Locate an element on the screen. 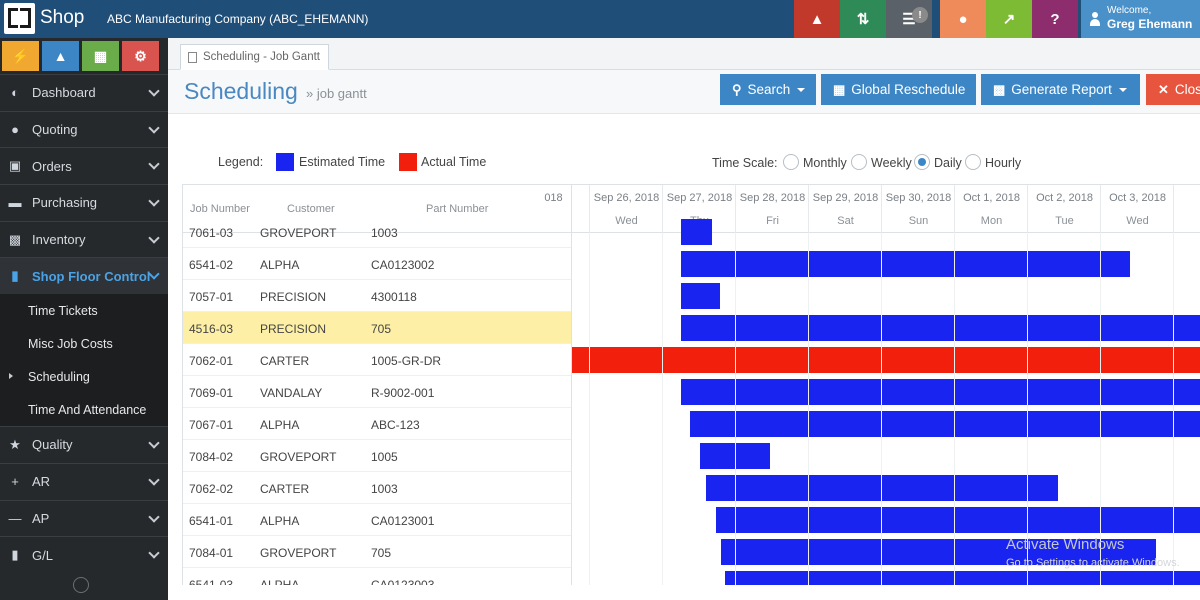  table-row: 7069-01 VANDALAY R-9002-001 is located at coordinates (377, 392).